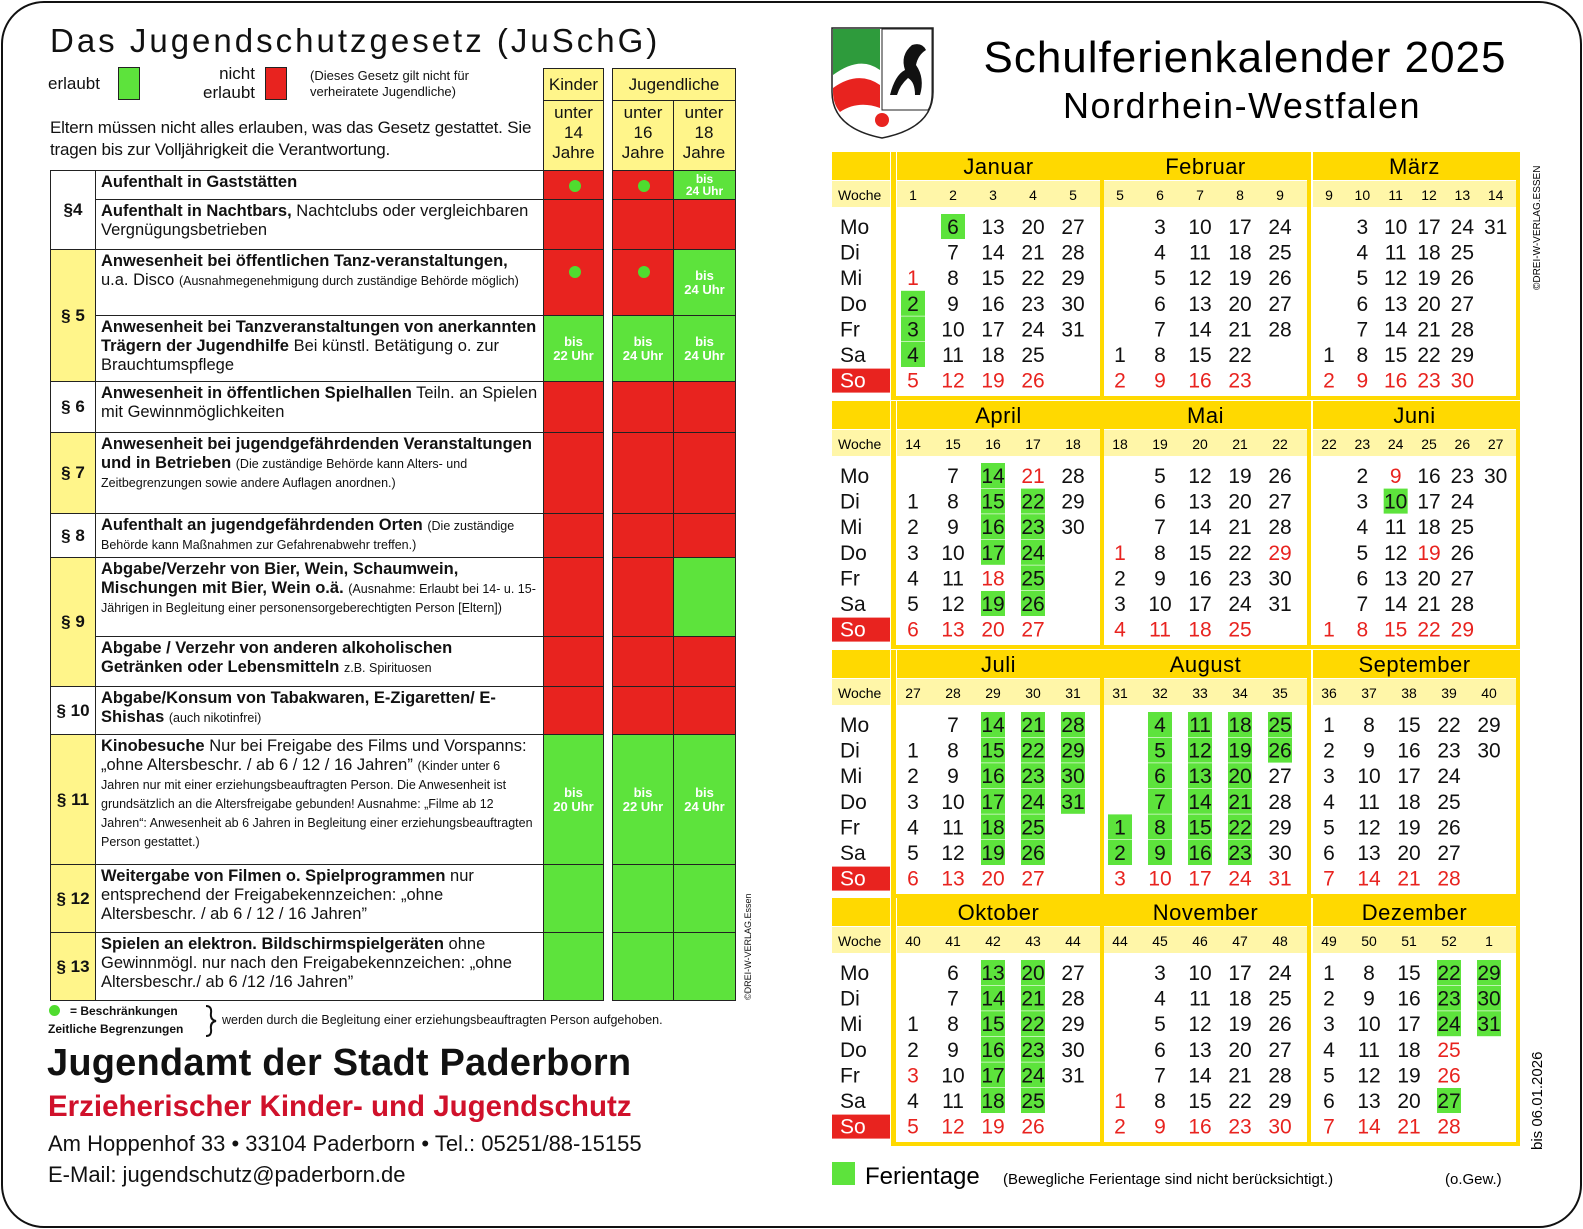 The image size is (1583, 1229). What do you see at coordinates (861, 912) in the screenshot?
I see `weekday-header` at bounding box center [861, 912].